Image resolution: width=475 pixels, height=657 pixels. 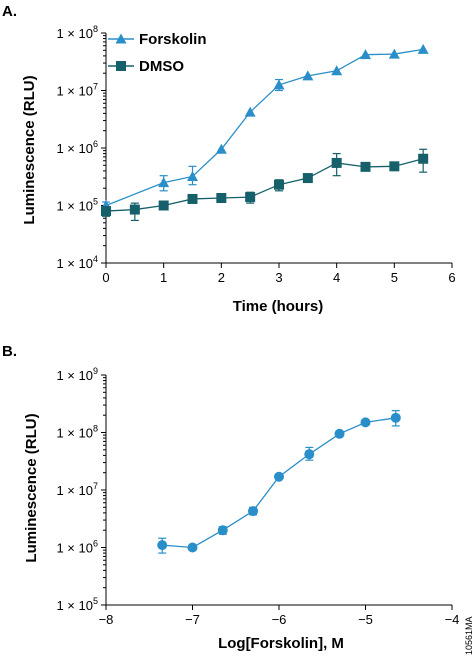 What do you see at coordinates (365, 619) in the screenshot?
I see `panel-b-x-tick-label: −5` at bounding box center [365, 619].